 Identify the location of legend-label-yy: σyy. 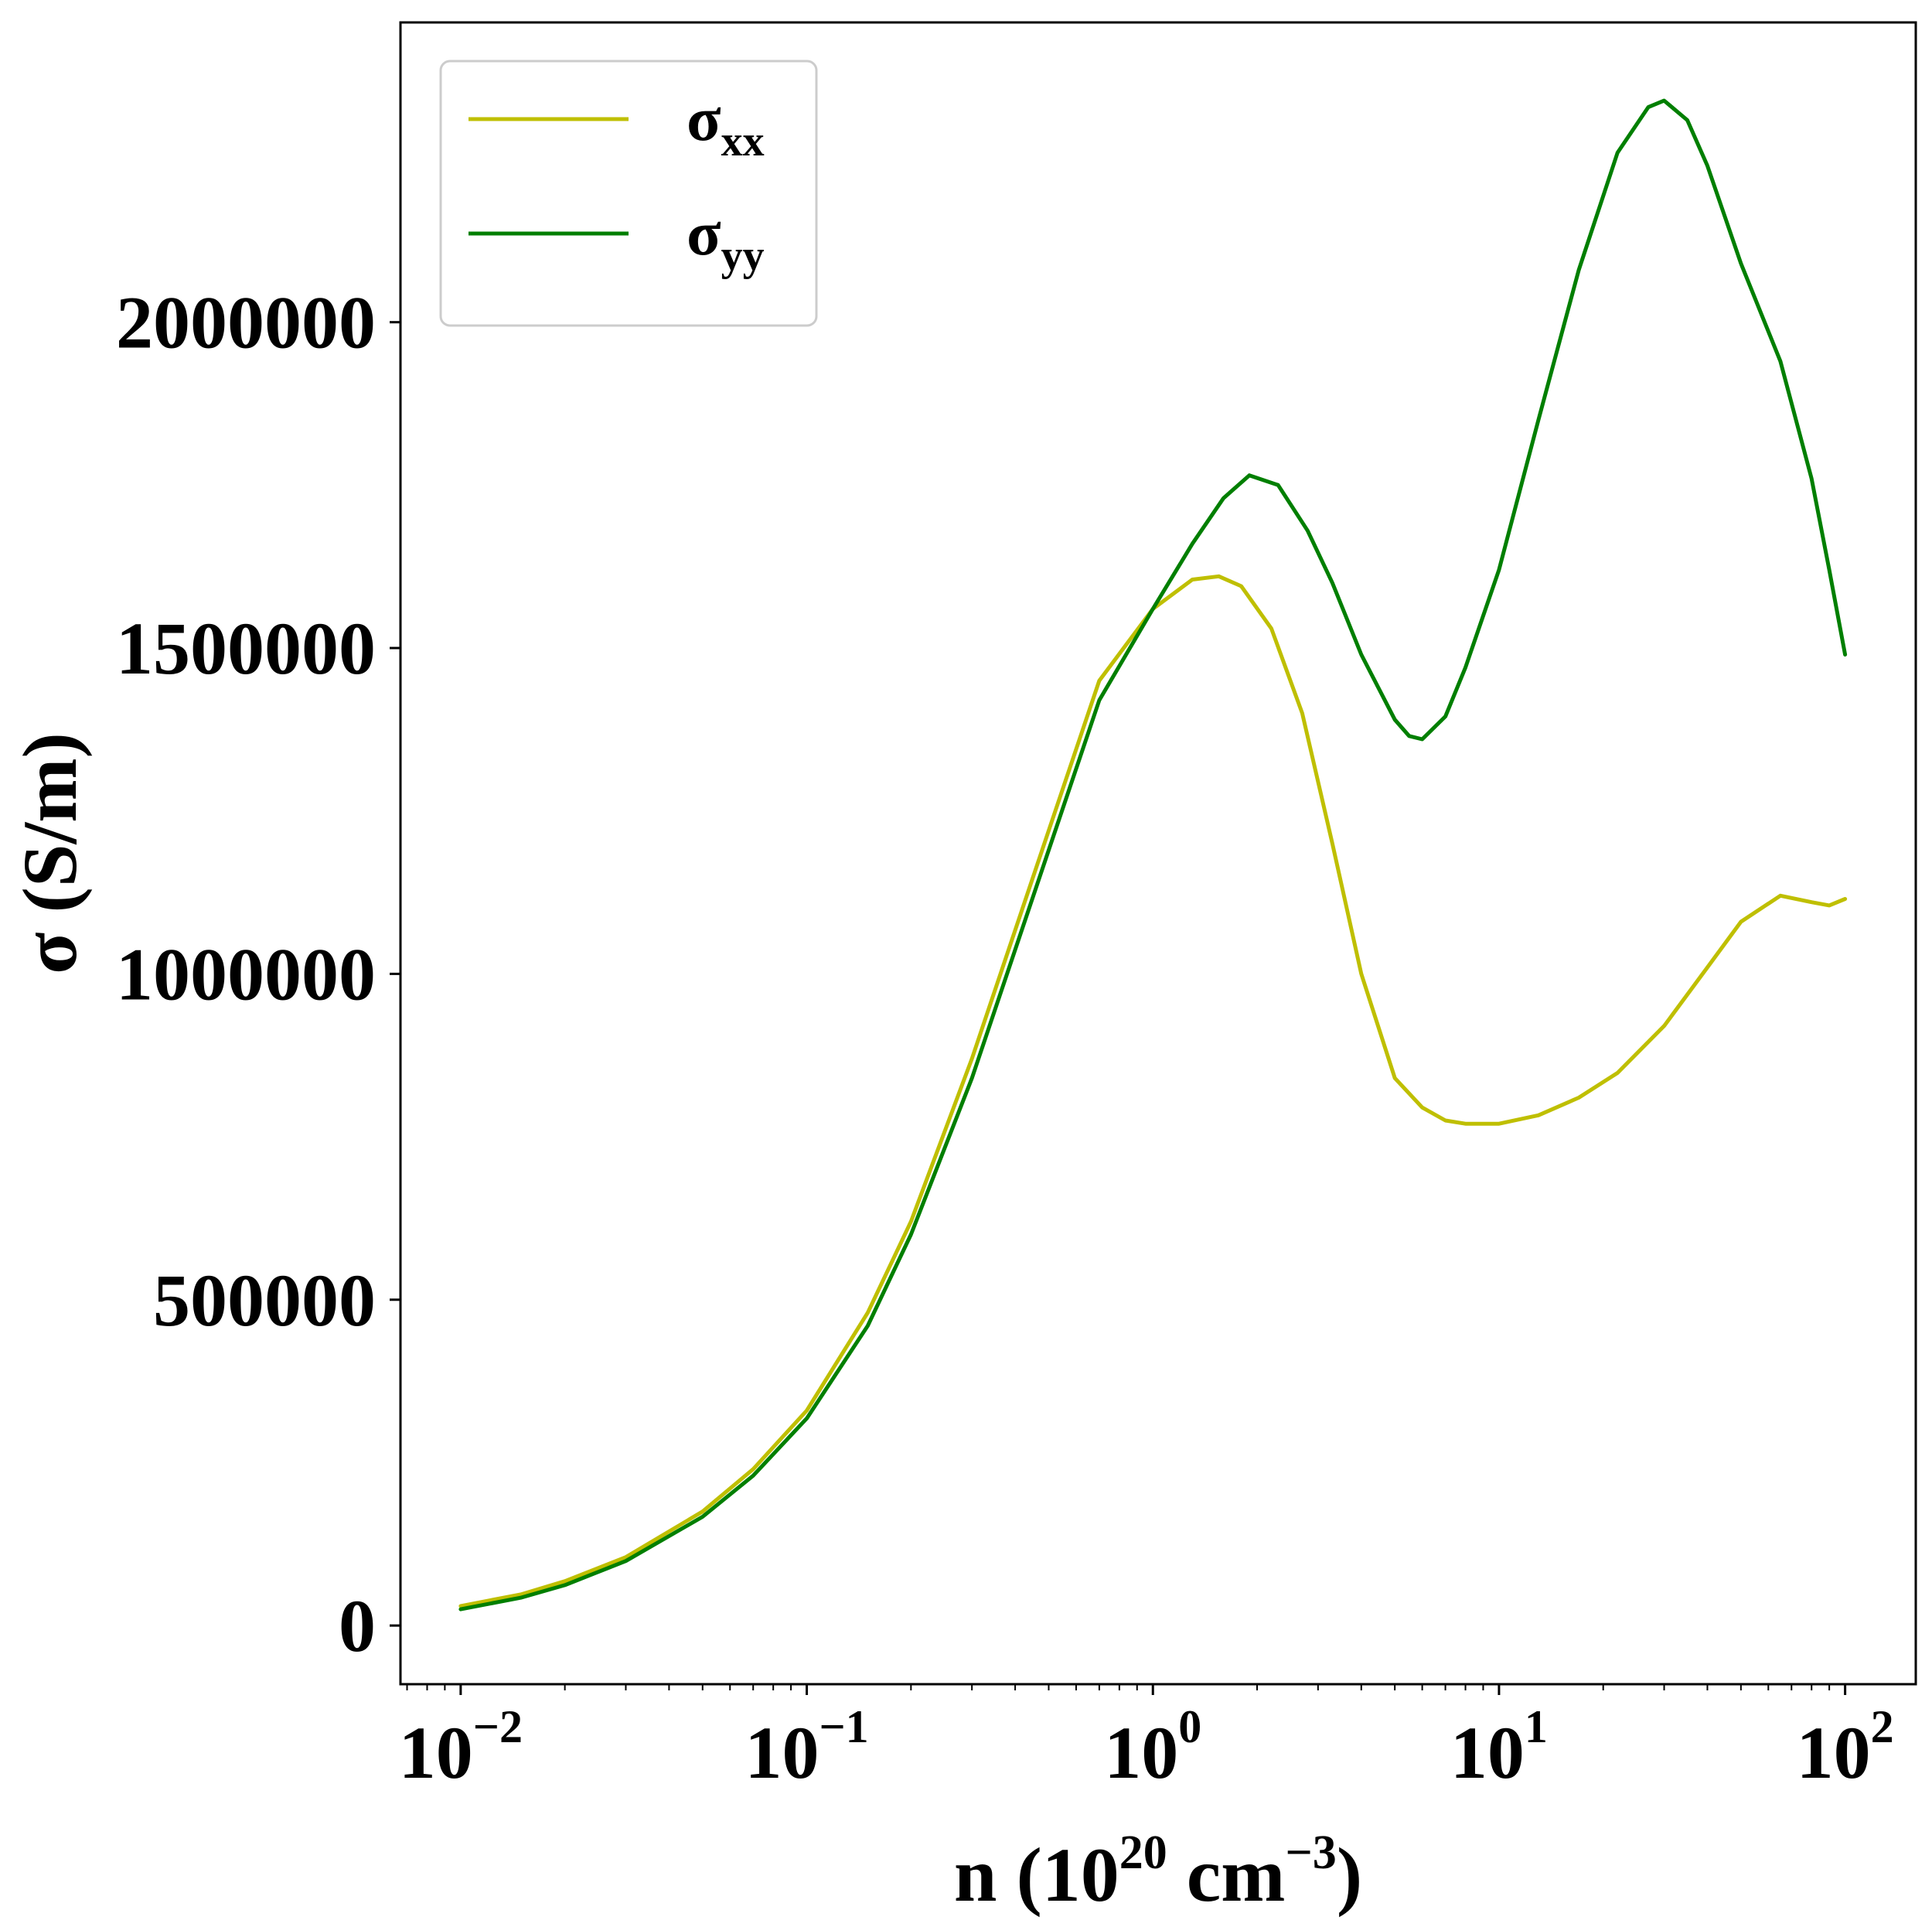
(726, 239).